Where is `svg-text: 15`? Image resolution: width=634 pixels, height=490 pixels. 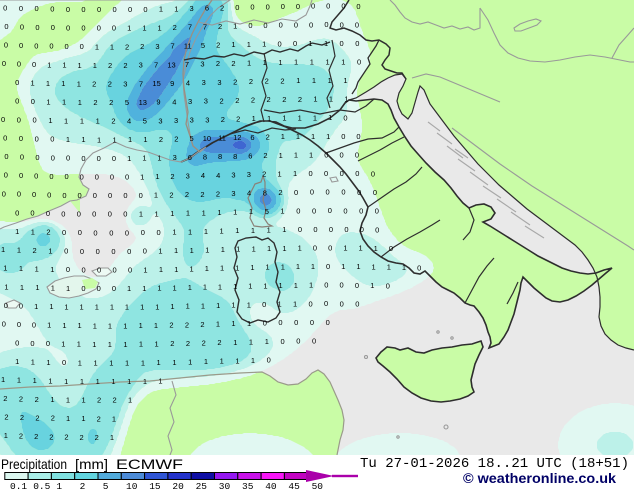
svg-text: 15 is located at coordinates (155, 485).